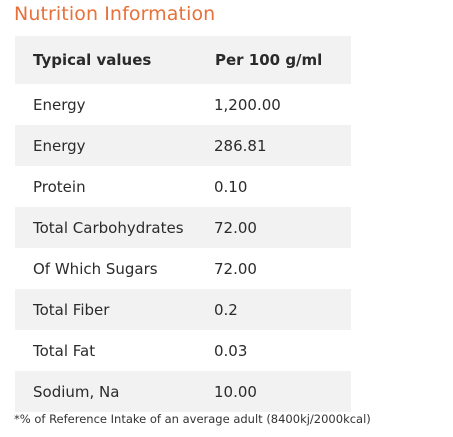 The width and height of the screenshot is (453, 437). I want to click on table-row: Of Which Sugars 72.00, so click(183, 268).